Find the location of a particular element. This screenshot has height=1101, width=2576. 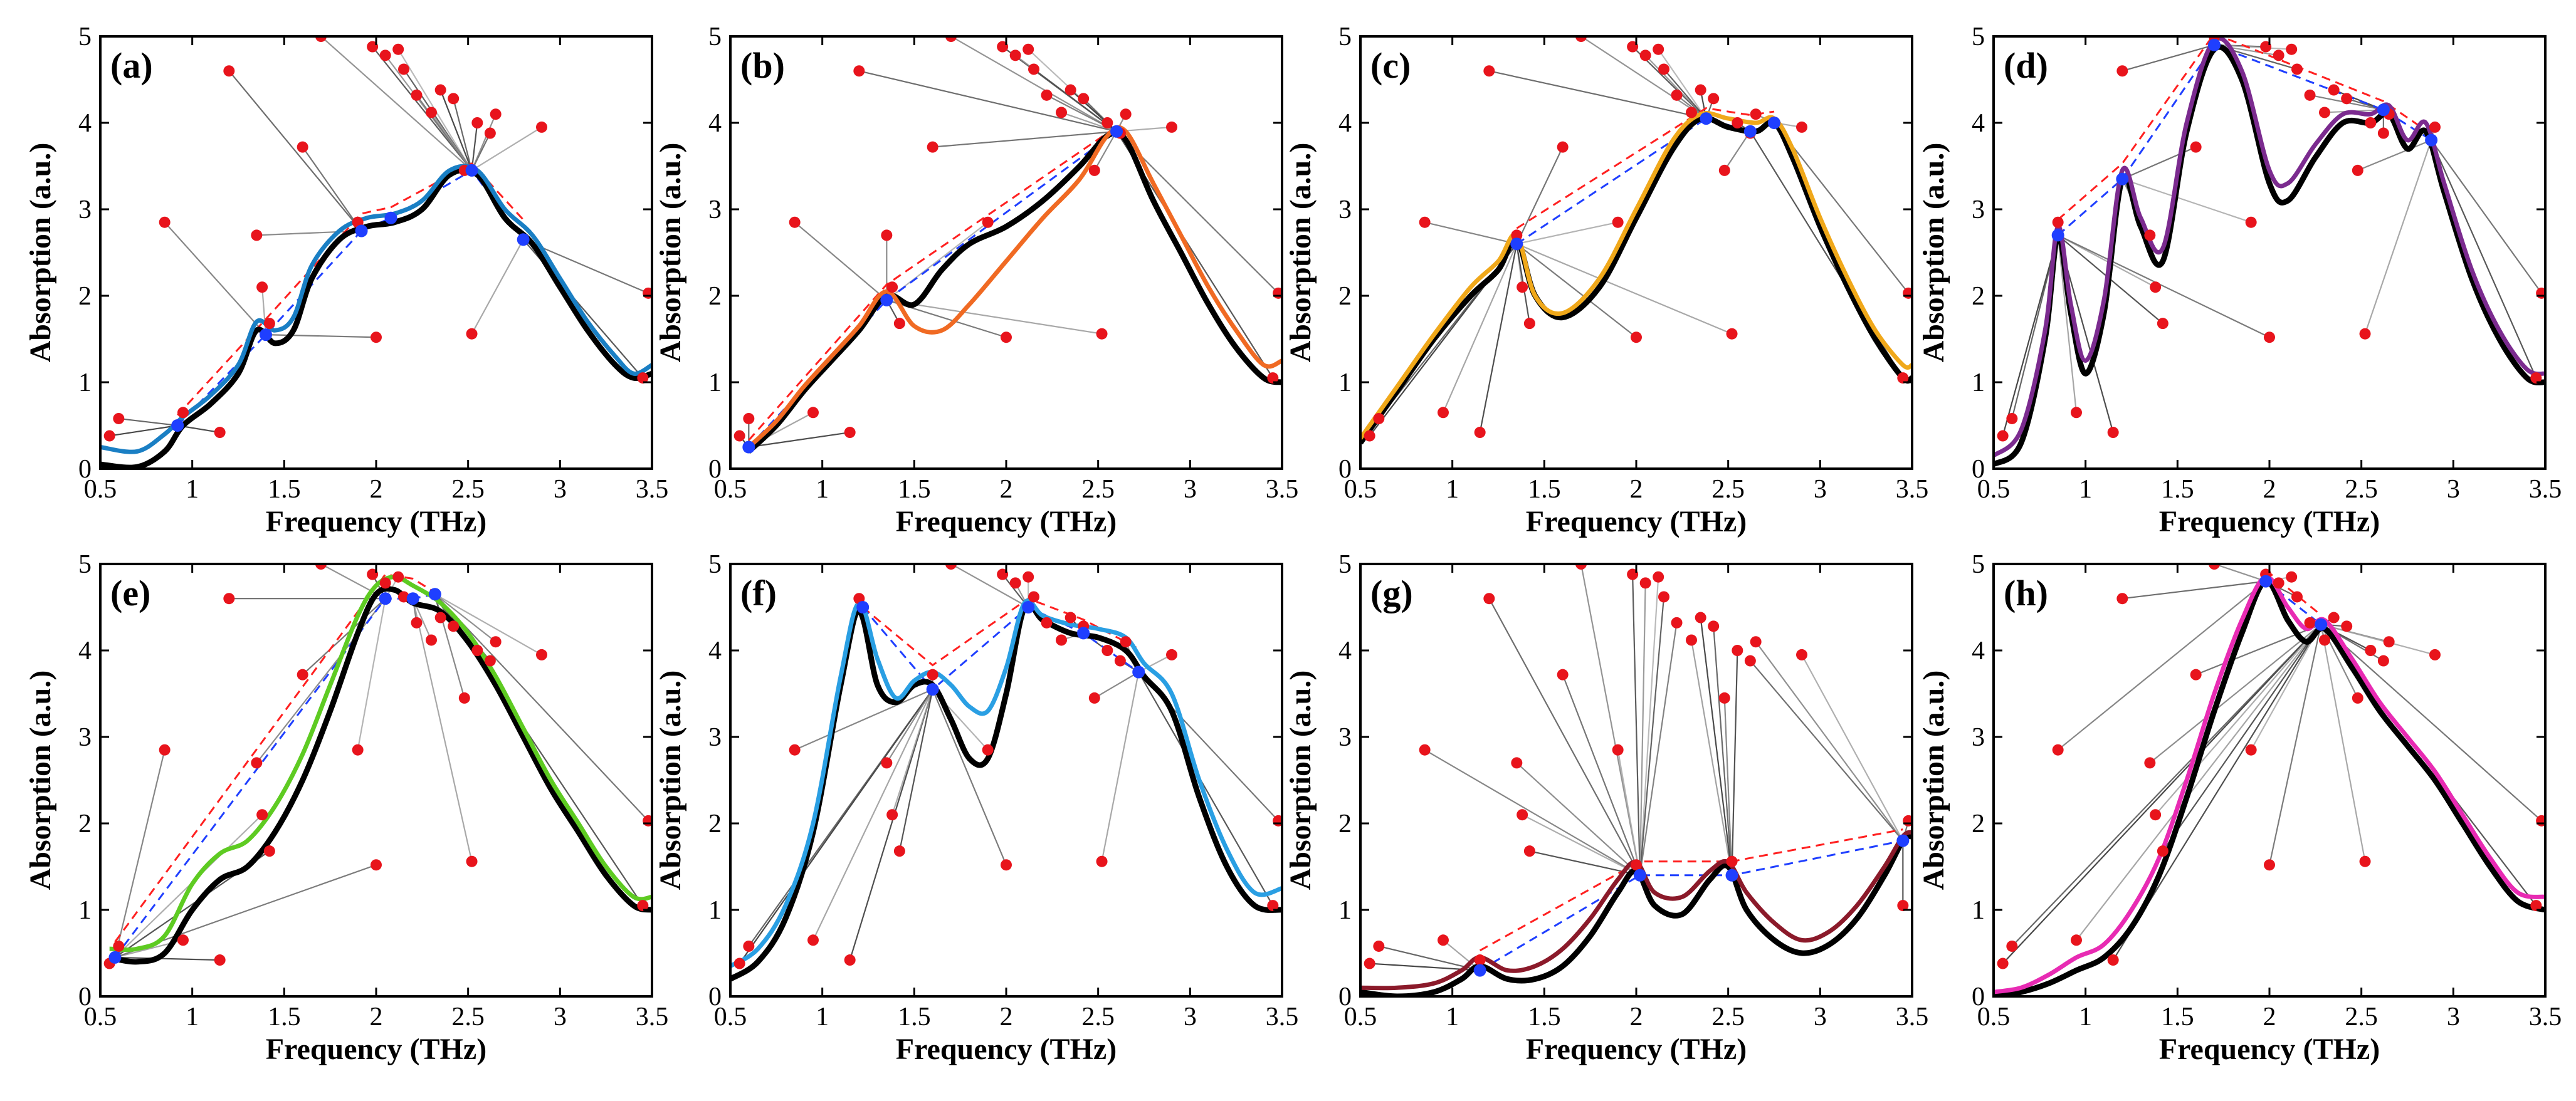

y-tick-label: 2 is located at coordinates (1345, 824).